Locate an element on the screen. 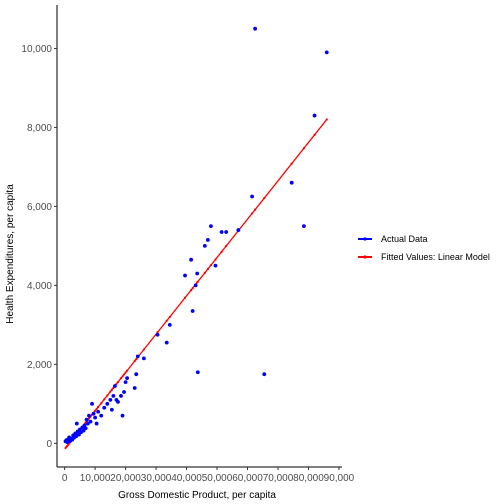  x-tick-label: 50,000 is located at coordinates (217, 478).